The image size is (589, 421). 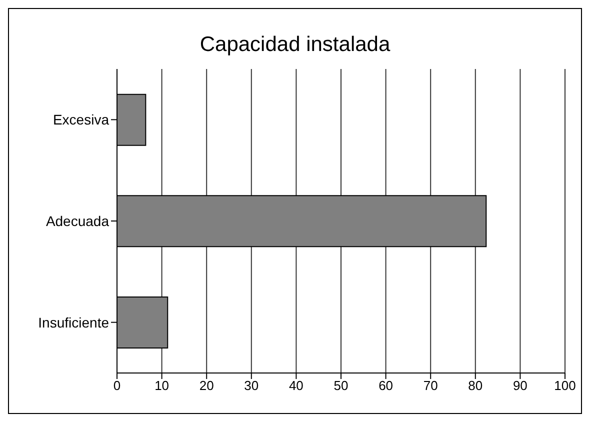 What do you see at coordinates (74, 322) in the screenshot?
I see `y-tick-label: Insuficiente` at bounding box center [74, 322].